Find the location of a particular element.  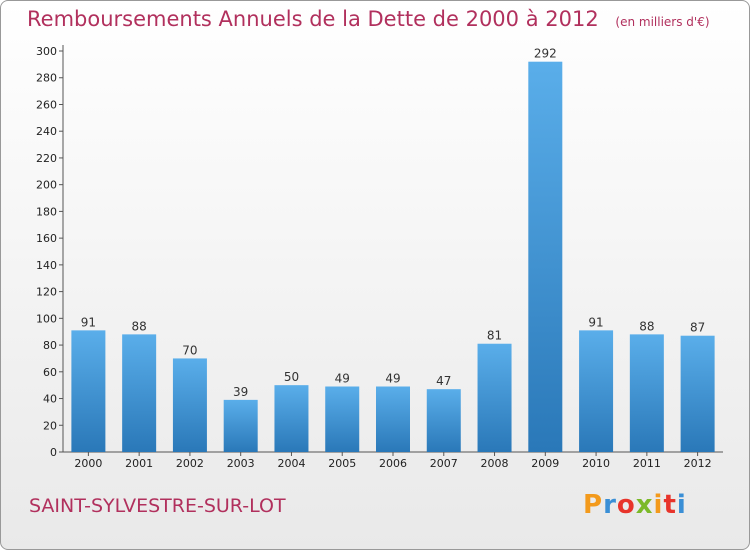

y-tick-label: 100 is located at coordinates (46, 318).